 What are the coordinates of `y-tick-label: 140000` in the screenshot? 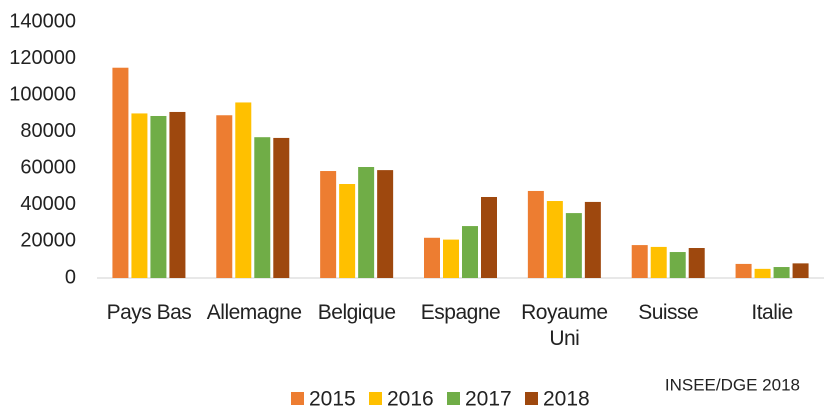 It's located at (42, 21).